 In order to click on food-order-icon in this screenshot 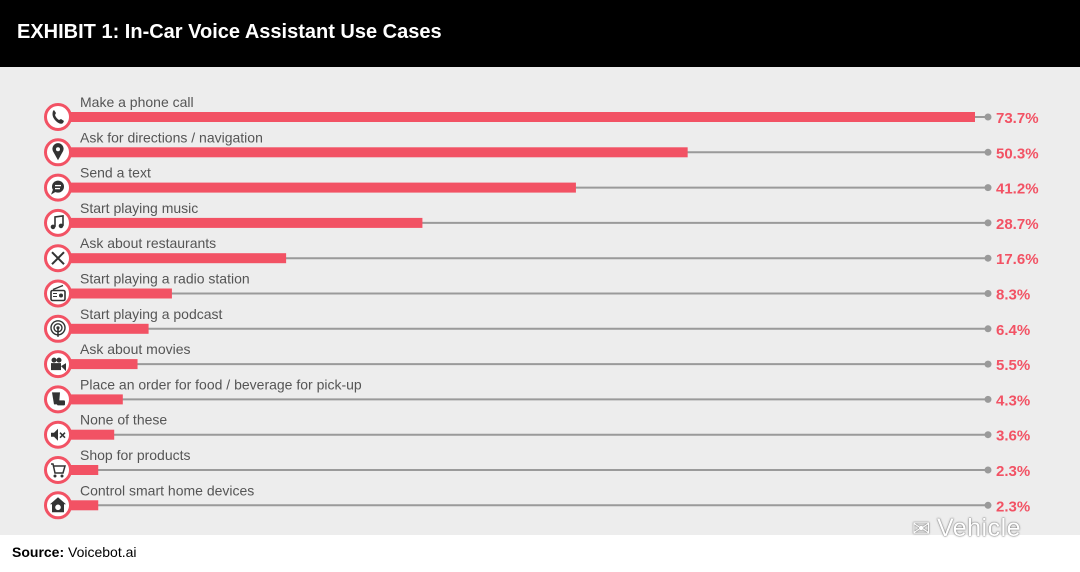, I will do `click(58, 399)`.